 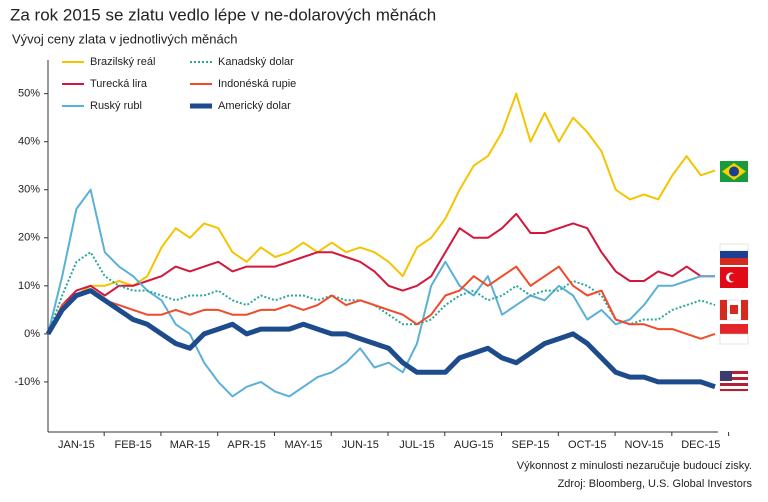 I want to click on x-tick-label: MAY-15, so click(x=303, y=445).